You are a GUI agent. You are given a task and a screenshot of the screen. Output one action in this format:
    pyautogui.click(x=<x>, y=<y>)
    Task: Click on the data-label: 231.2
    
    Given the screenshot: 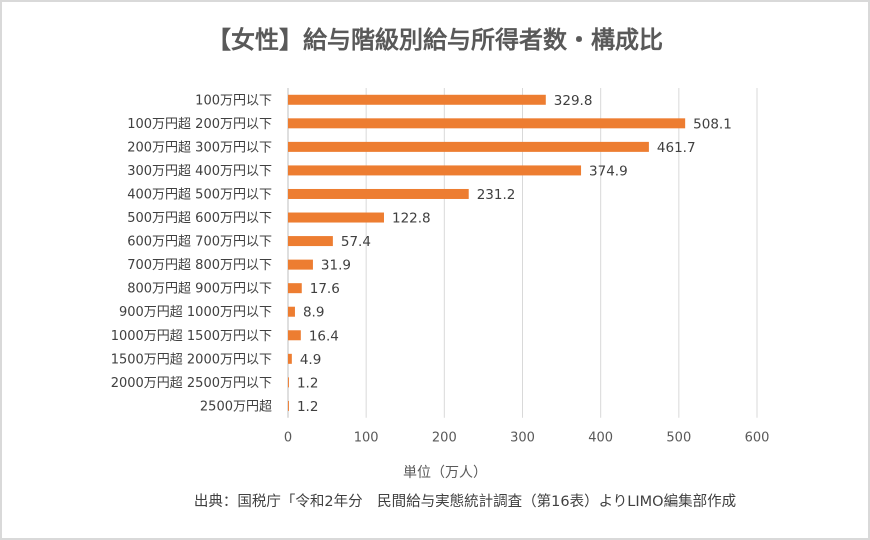 What is the action you would take?
    pyautogui.click(x=496, y=195)
    